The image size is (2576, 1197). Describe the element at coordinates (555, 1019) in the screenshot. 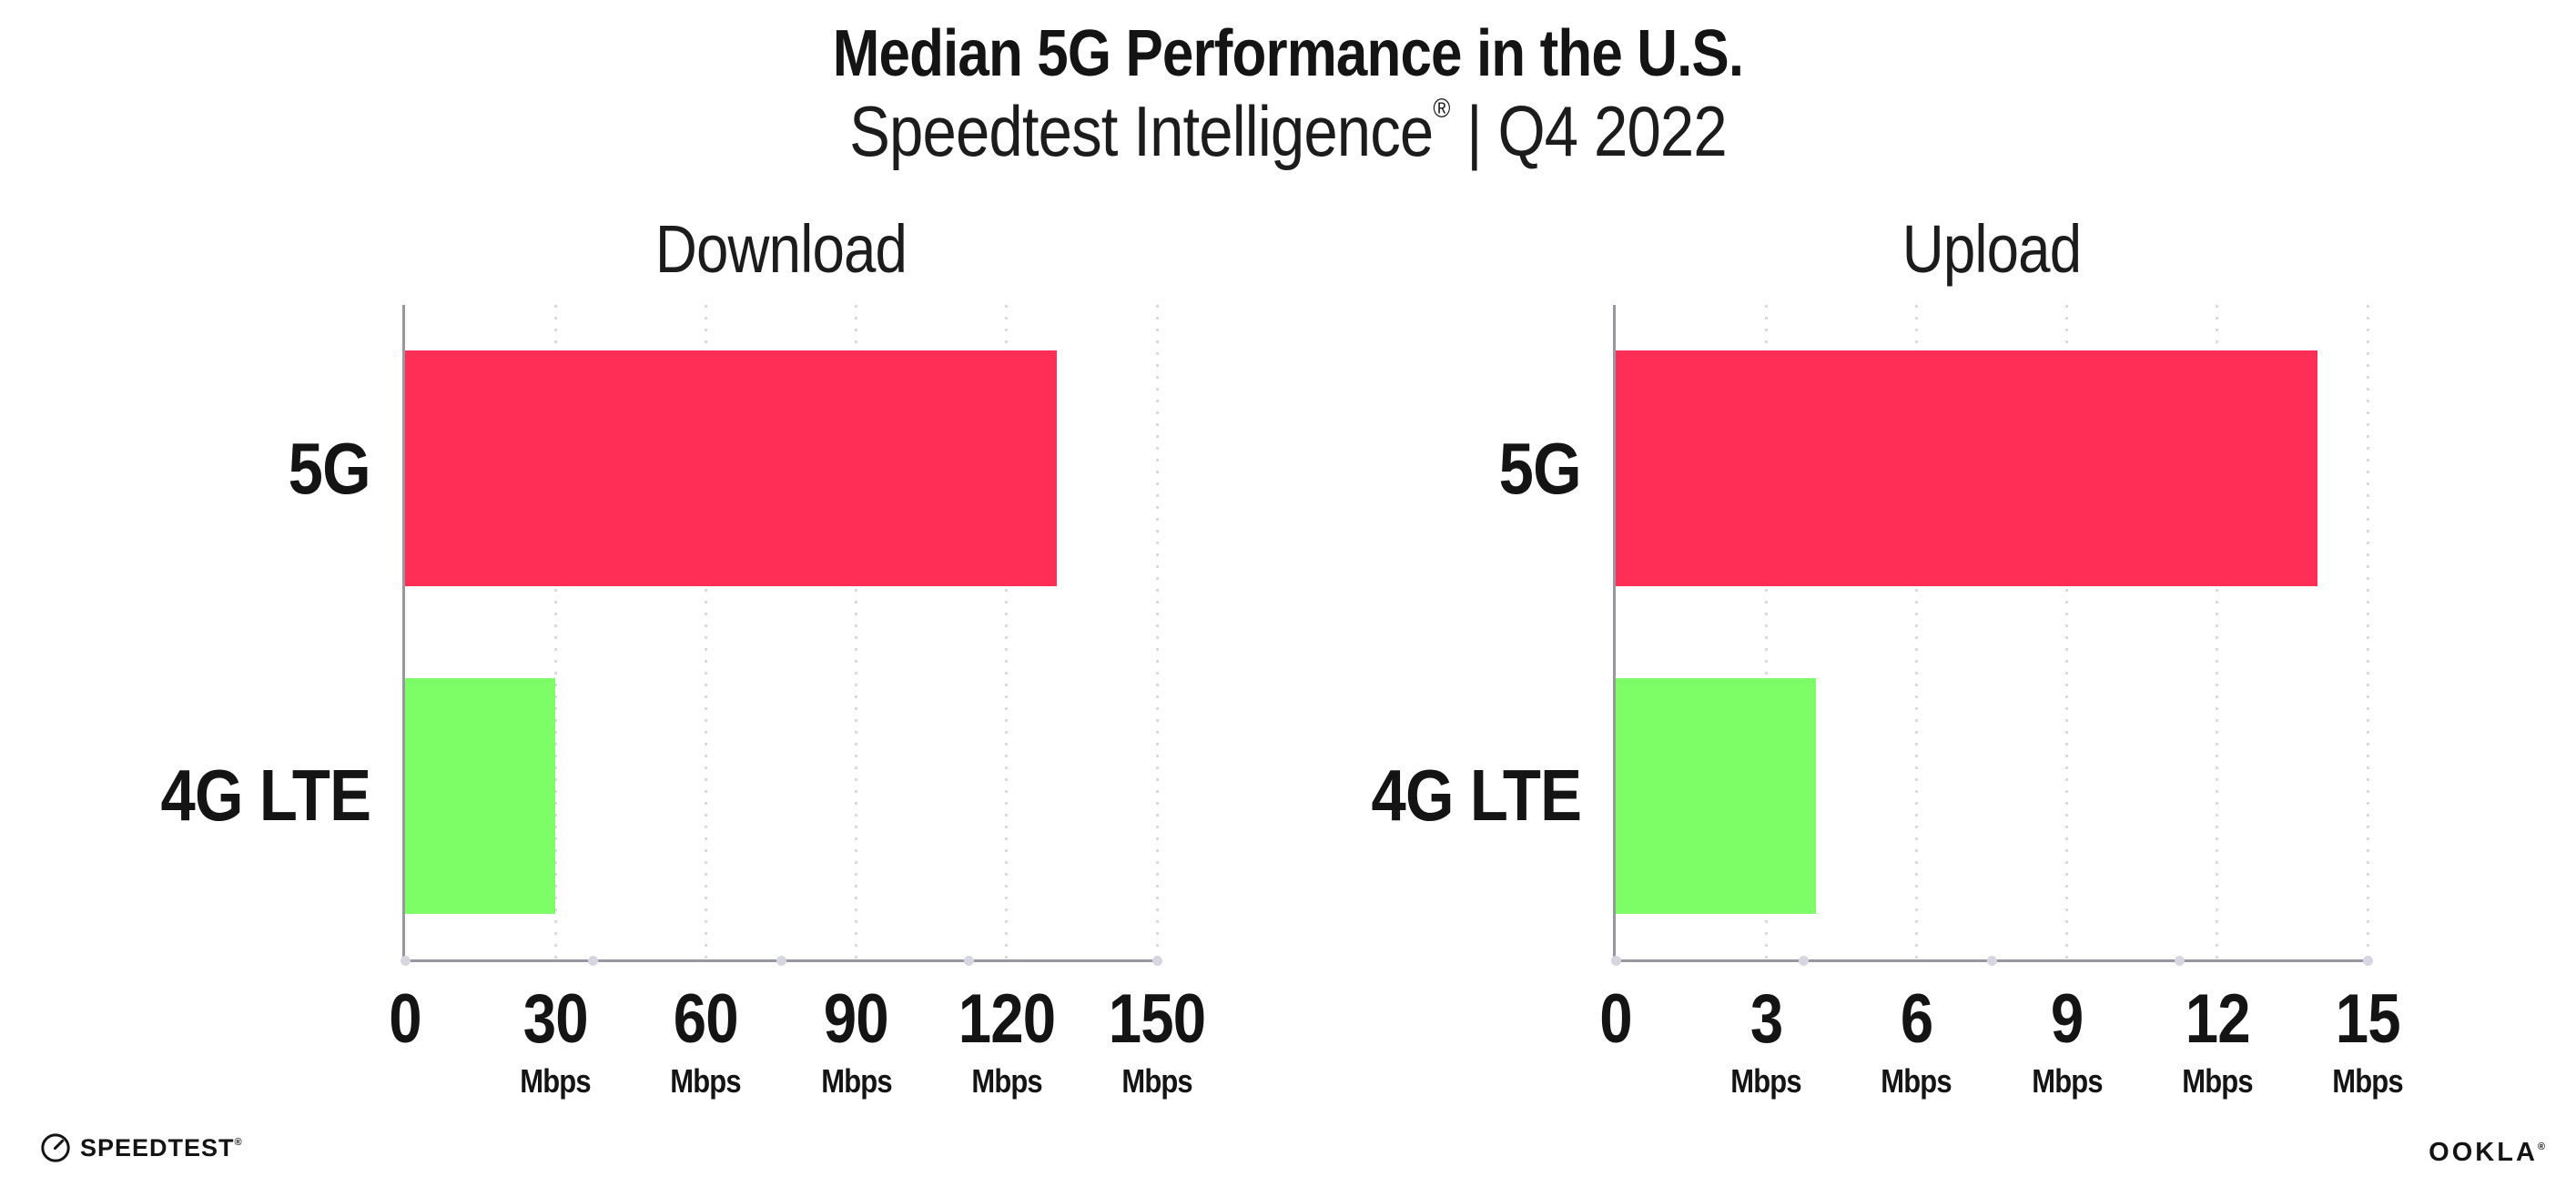

I see `x-tick-value: 30` at that location.